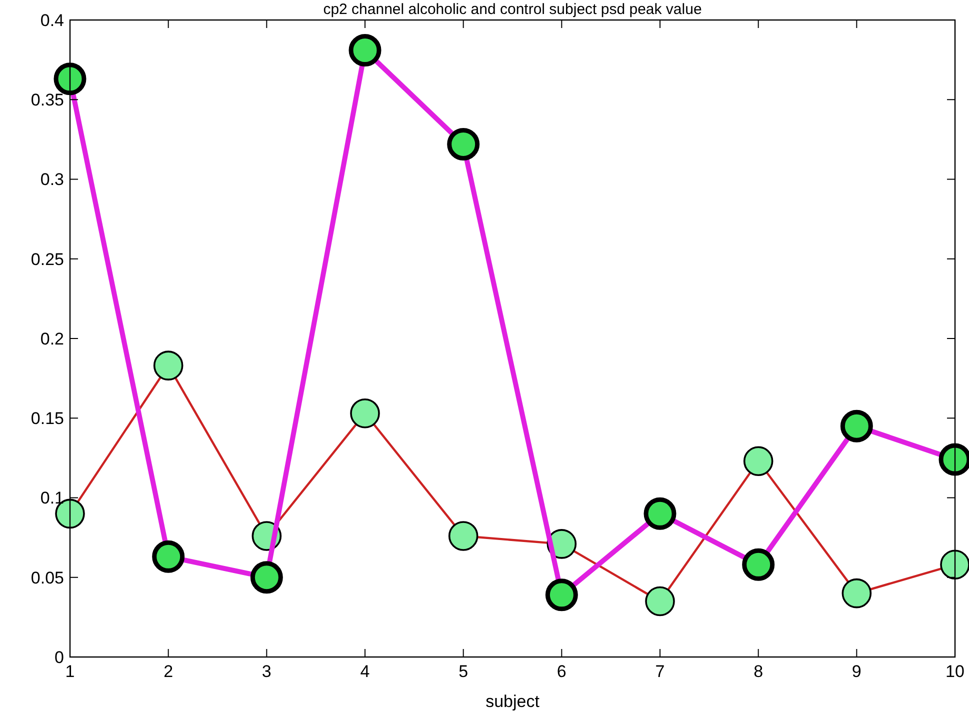  I want to click on y-tick-label: 0.35, so click(47, 100).